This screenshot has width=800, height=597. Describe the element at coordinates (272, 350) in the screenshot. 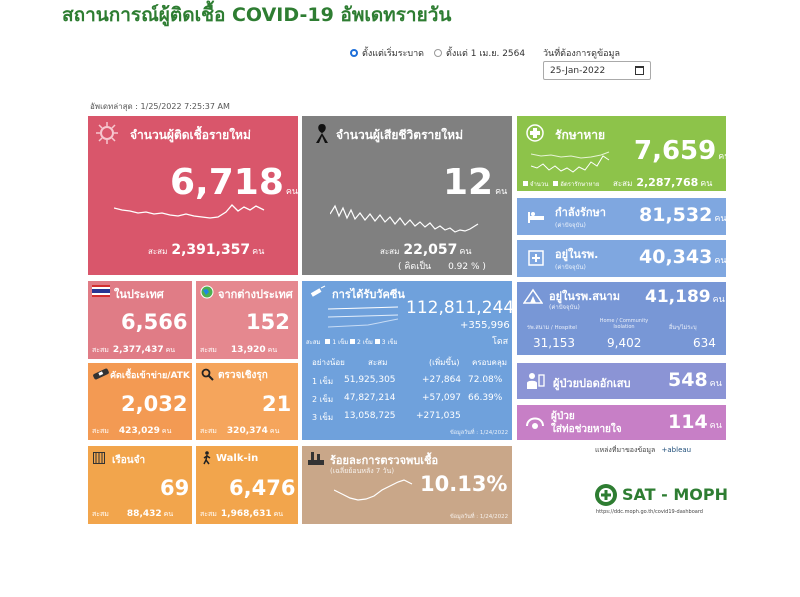

I see `imported-cum-unit: คน` at that location.